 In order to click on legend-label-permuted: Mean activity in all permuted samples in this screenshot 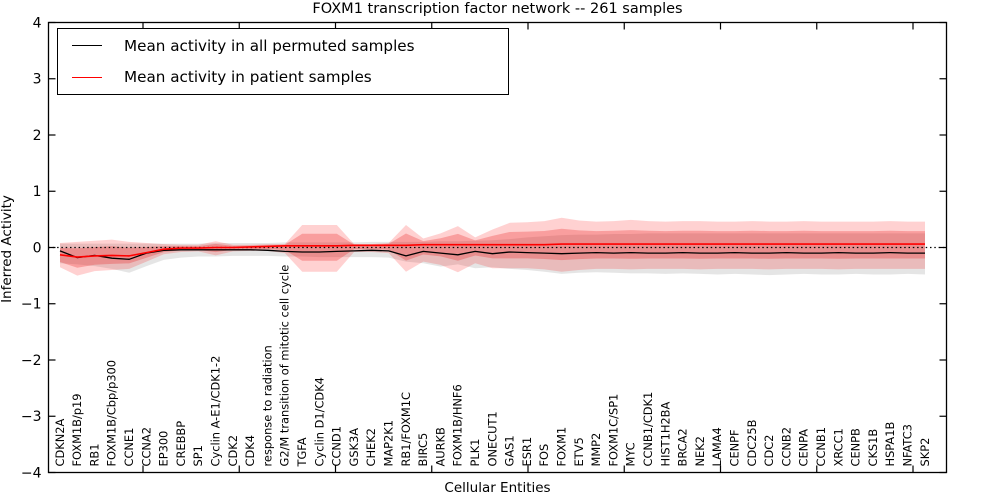, I will do `click(269, 45)`.